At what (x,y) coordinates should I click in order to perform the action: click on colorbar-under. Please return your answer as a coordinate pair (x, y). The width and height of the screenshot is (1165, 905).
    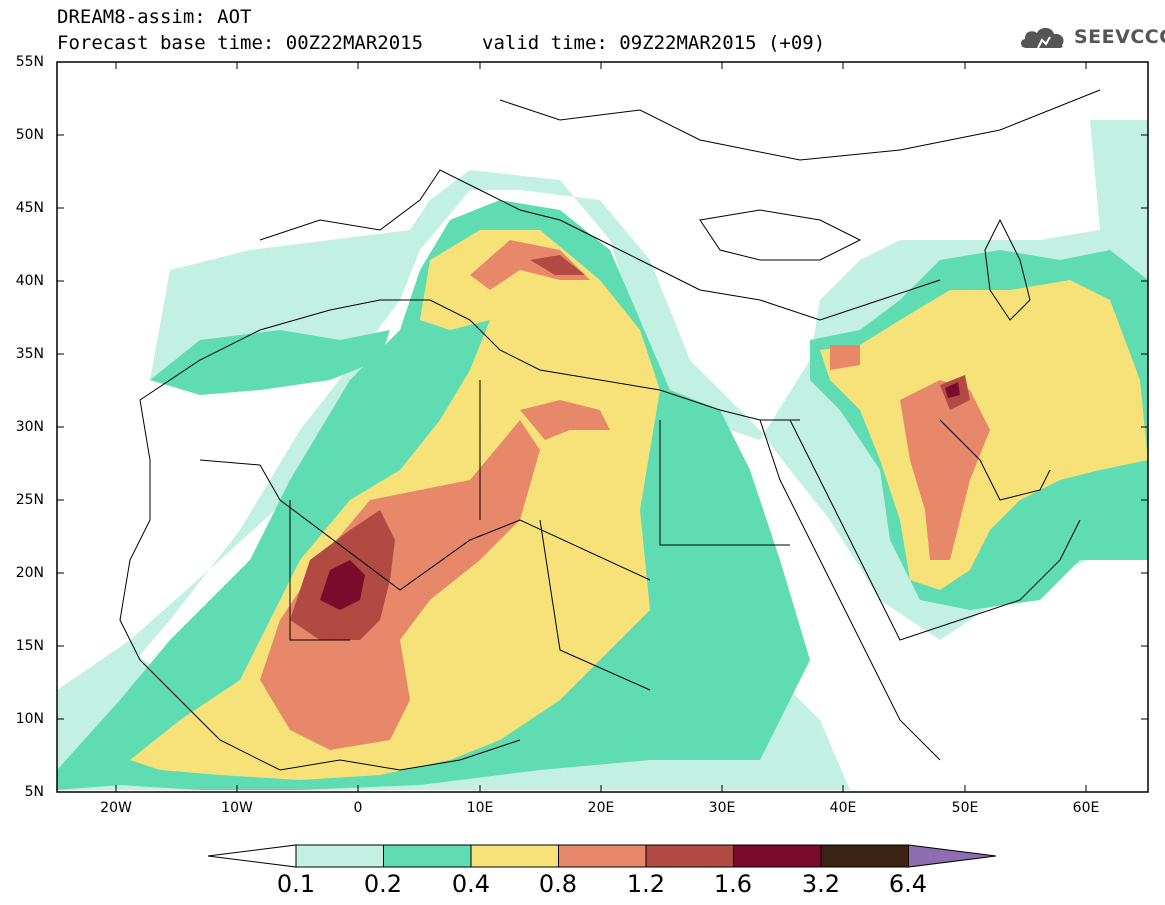
    Looking at the image, I should click on (252, 856).